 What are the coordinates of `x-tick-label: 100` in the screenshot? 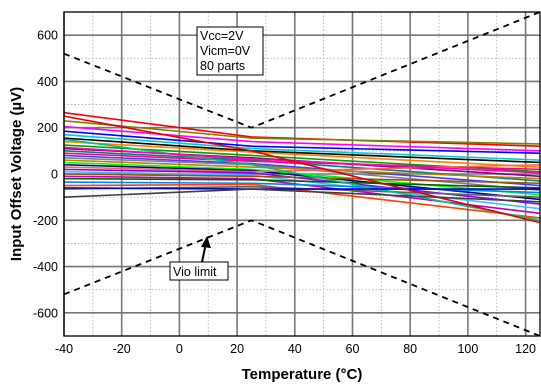 It's located at (467, 349).